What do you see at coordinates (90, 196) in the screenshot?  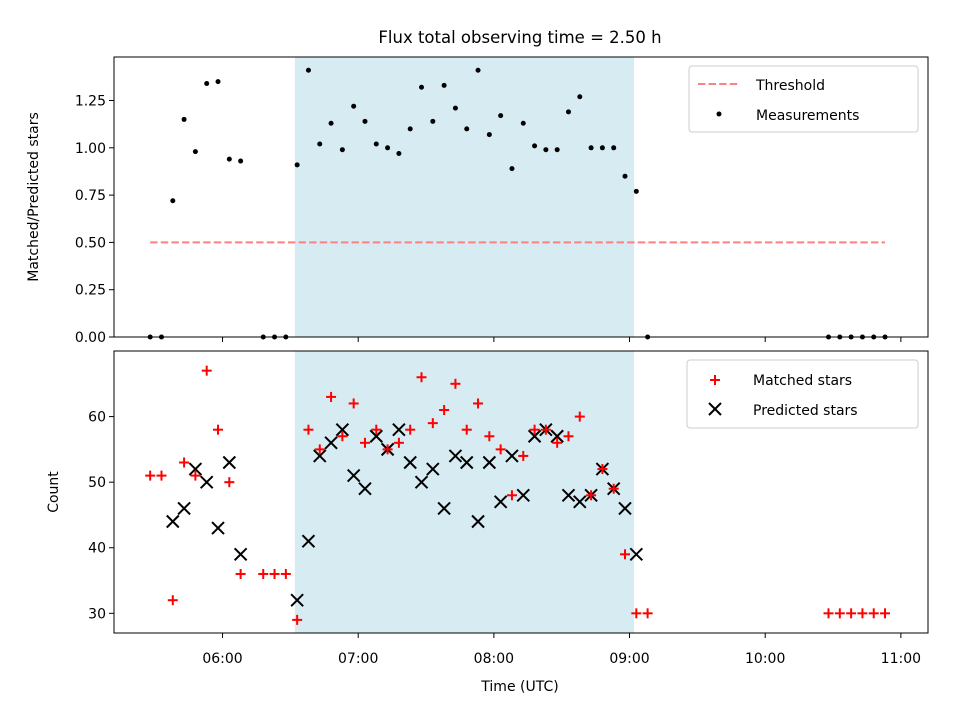 I see `ratio-y-tick-label: 0.75` at bounding box center [90, 196].